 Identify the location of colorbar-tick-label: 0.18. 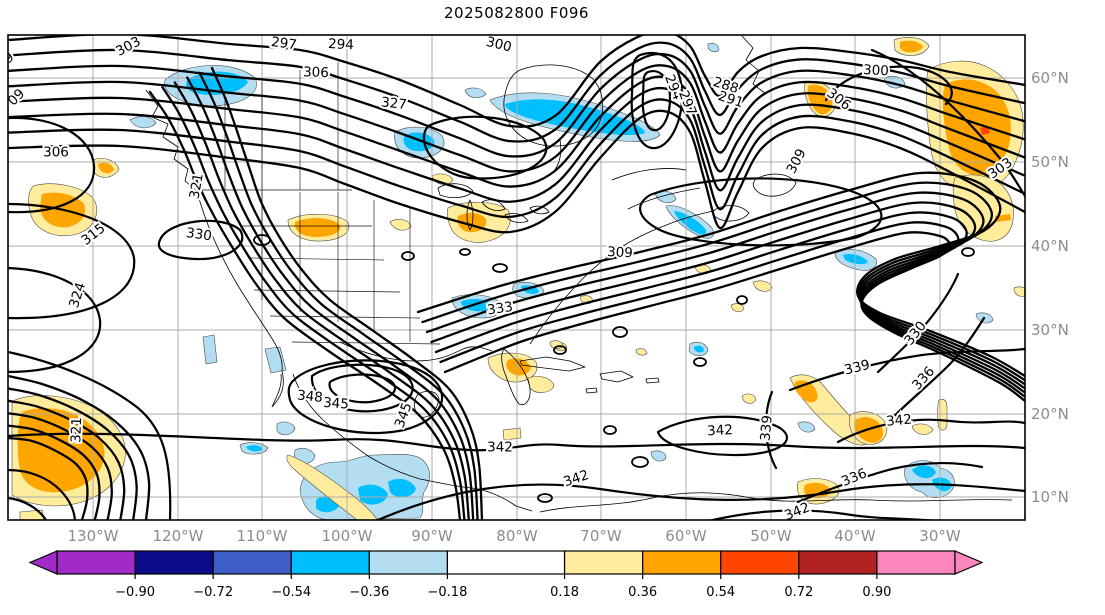
(564, 592).